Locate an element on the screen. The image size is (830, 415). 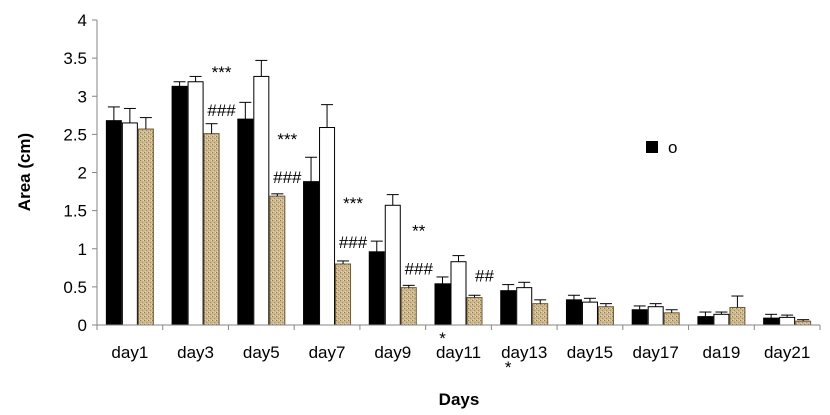
y-tick-label: 2 is located at coordinates (82, 173).